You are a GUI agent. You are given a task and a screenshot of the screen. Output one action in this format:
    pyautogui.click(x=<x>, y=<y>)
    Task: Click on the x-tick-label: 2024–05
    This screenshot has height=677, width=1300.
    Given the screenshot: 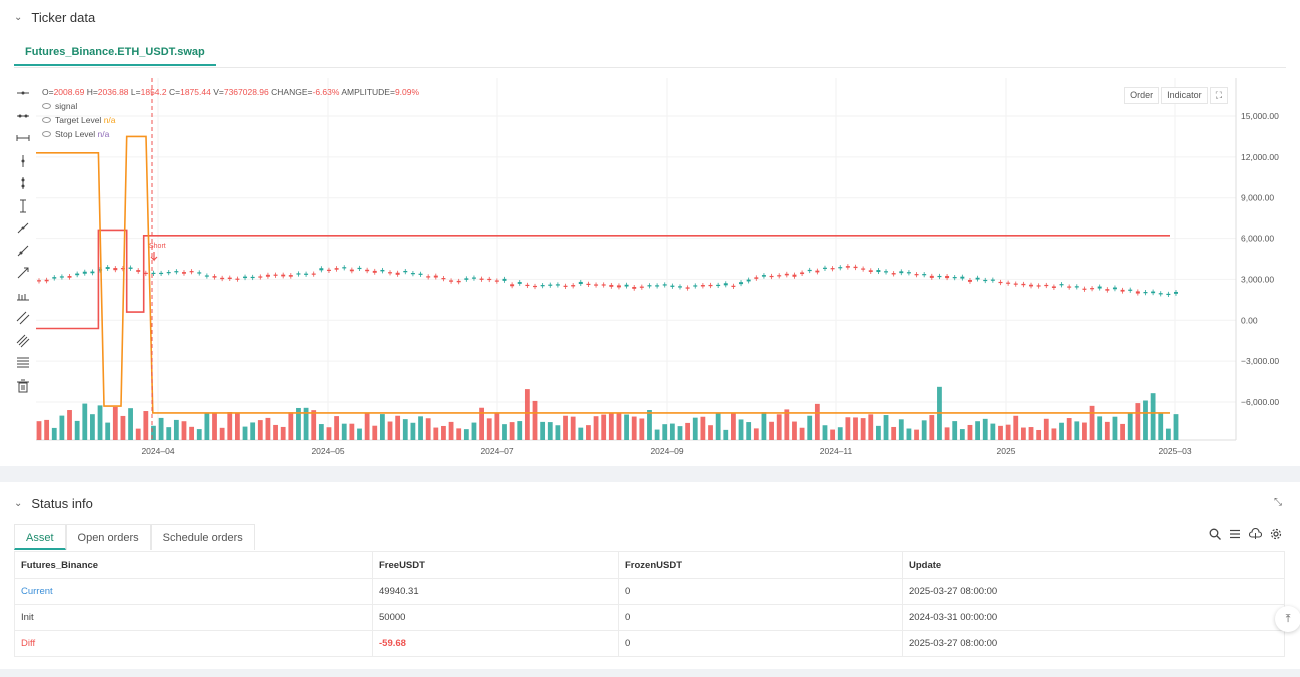 What is the action you would take?
    pyautogui.click(x=327, y=451)
    